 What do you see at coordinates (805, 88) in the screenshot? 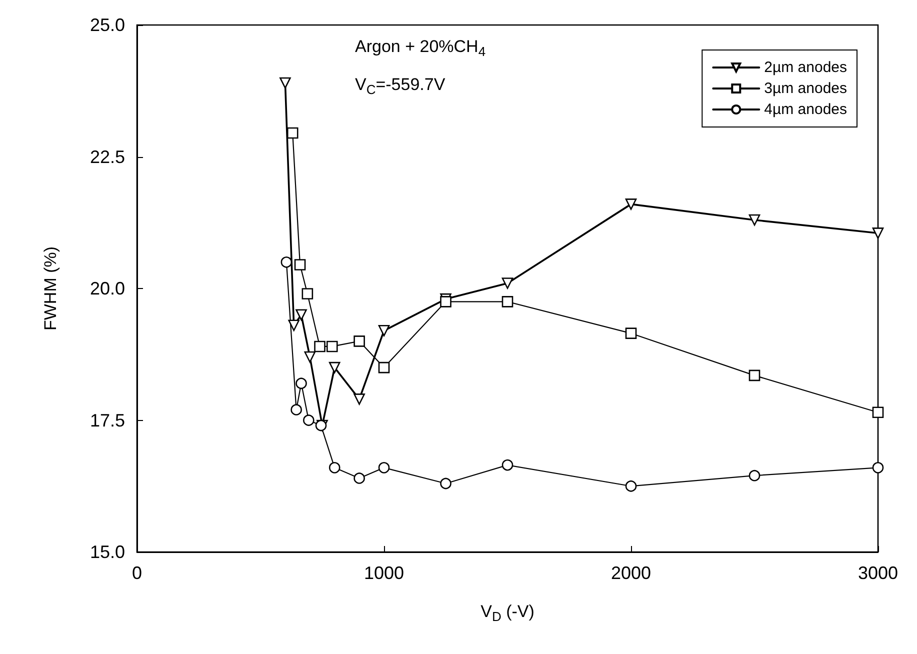
I see `legend-label: 3µm anodes` at bounding box center [805, 88].